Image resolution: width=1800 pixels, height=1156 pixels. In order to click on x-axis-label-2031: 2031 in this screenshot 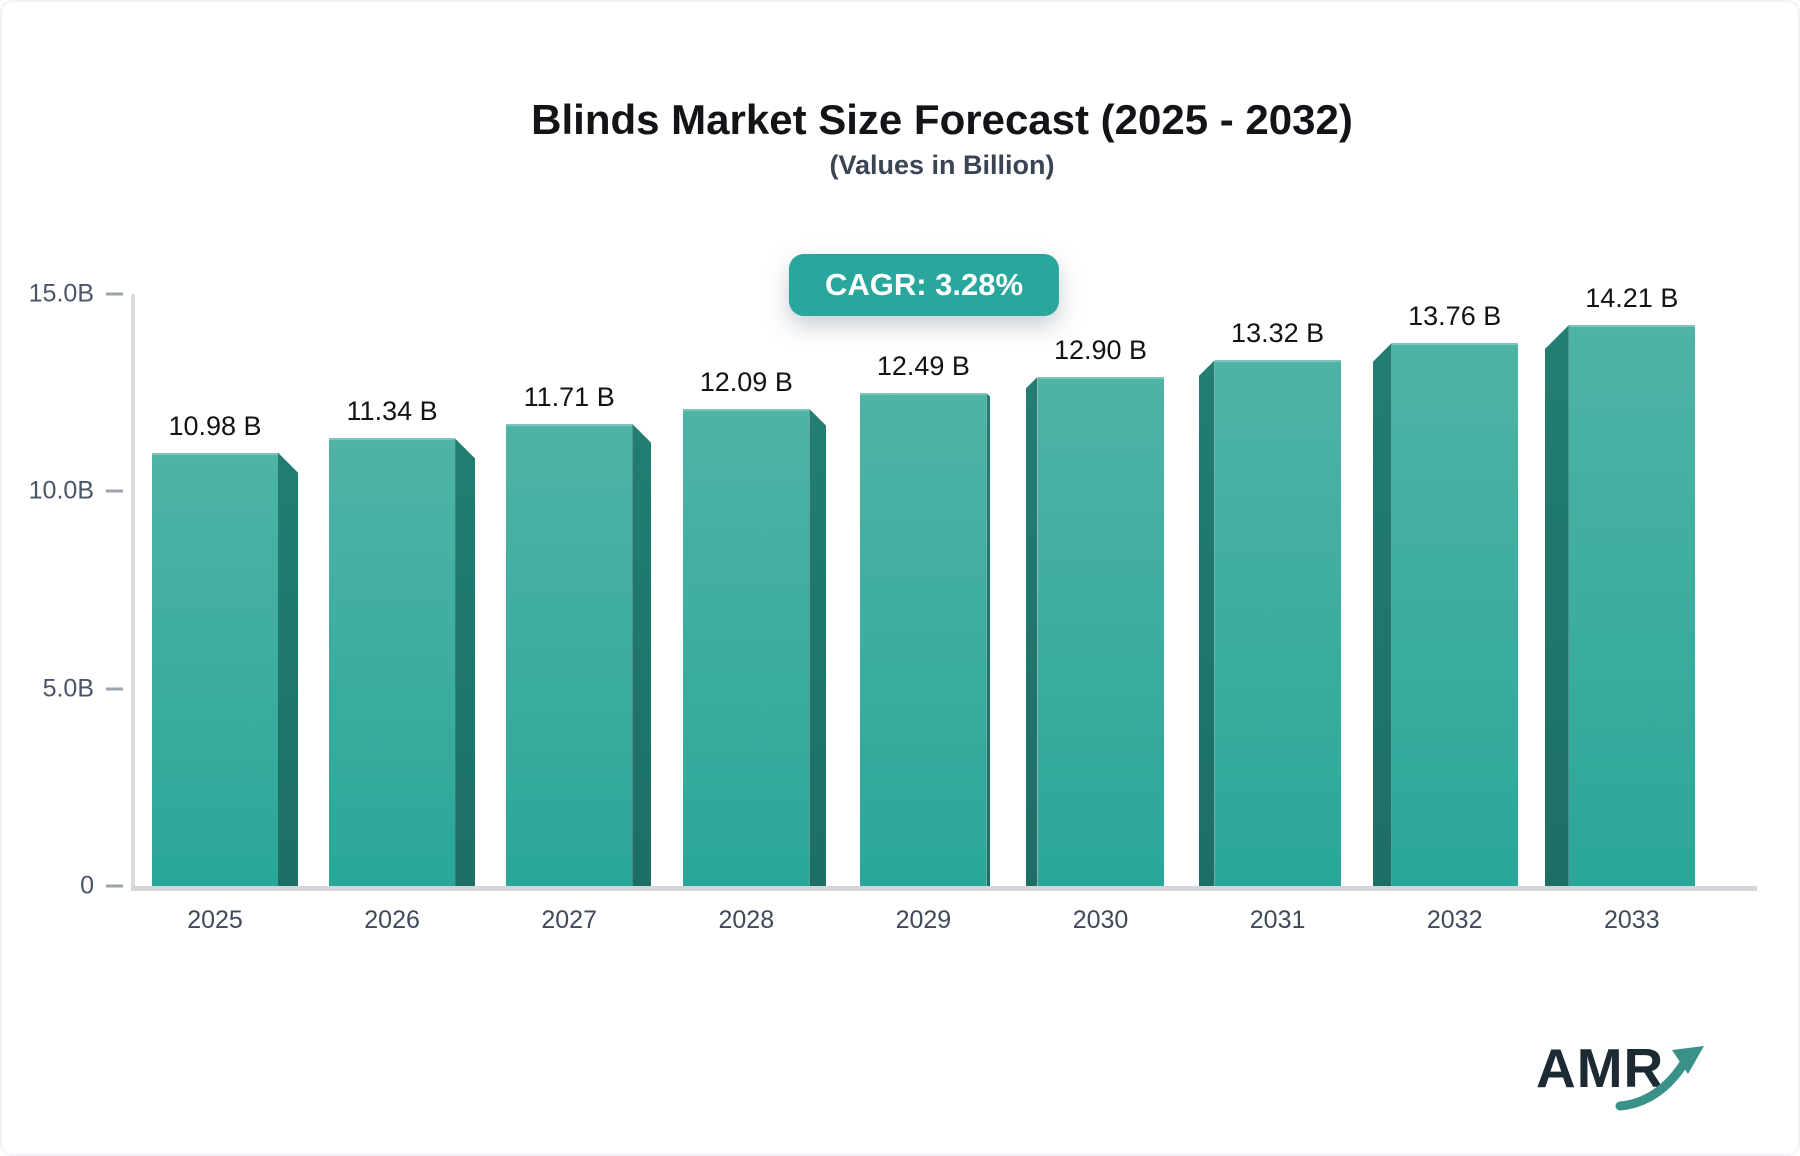, I will do `click(1277, 920)`.